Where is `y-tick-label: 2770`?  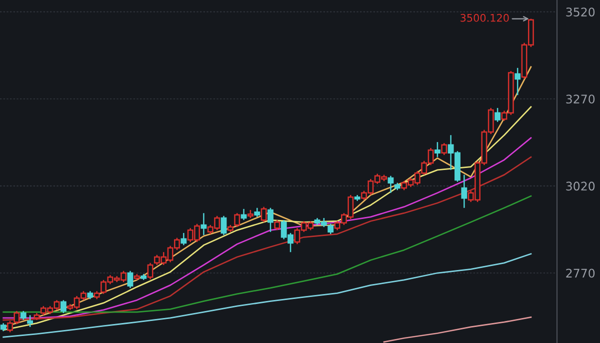 y-tick-label: 2770 is located at coordinates (580, 273).